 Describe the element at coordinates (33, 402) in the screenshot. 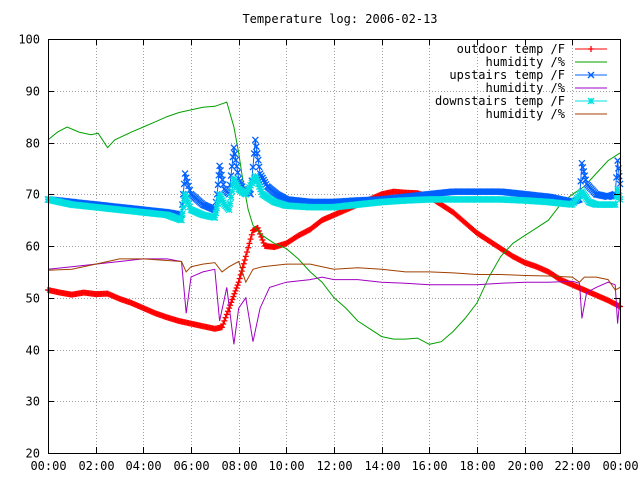

I see `y-tick-label: 30` at that location.